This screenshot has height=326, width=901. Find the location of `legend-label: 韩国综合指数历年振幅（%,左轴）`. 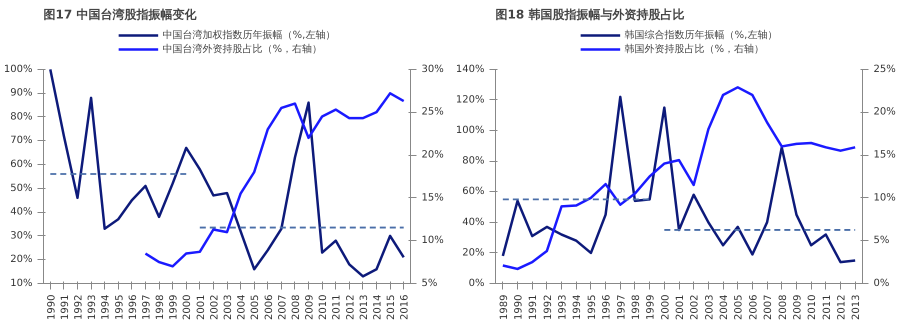

legend-label: 韩国综合指数历年振幅（%,左轴） is located at coordinates (701, 35).